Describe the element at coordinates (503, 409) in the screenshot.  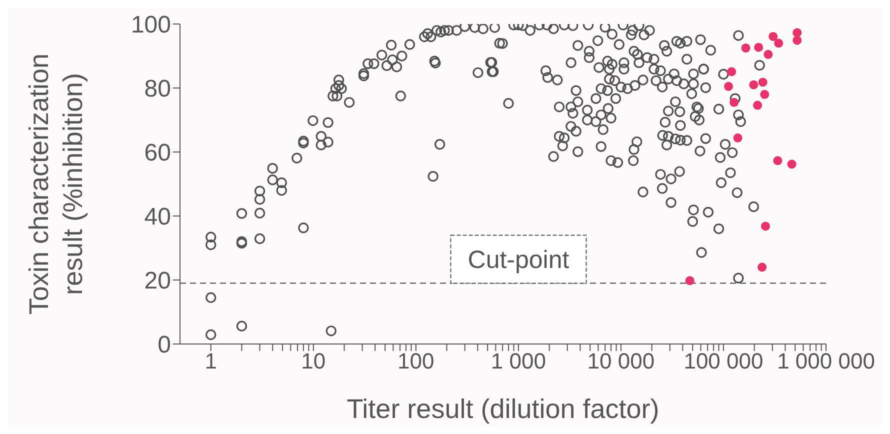
I see `x-axis-title: Titer result (dilution factor)` at that location.